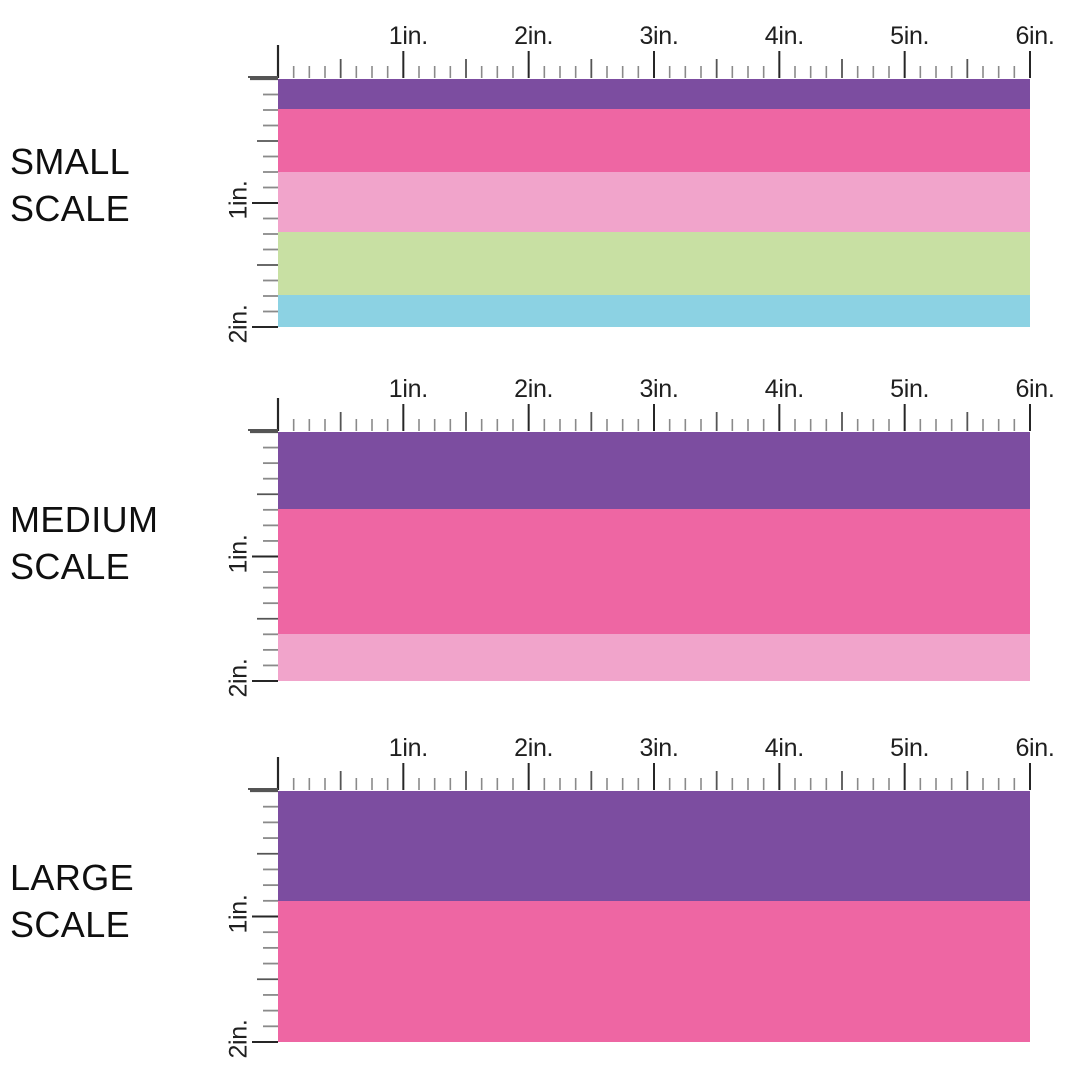 This screenshot has height=1080, width=1080. I want to click on scale-title-medium: MEDIUM SCALE, so click(84, 543).